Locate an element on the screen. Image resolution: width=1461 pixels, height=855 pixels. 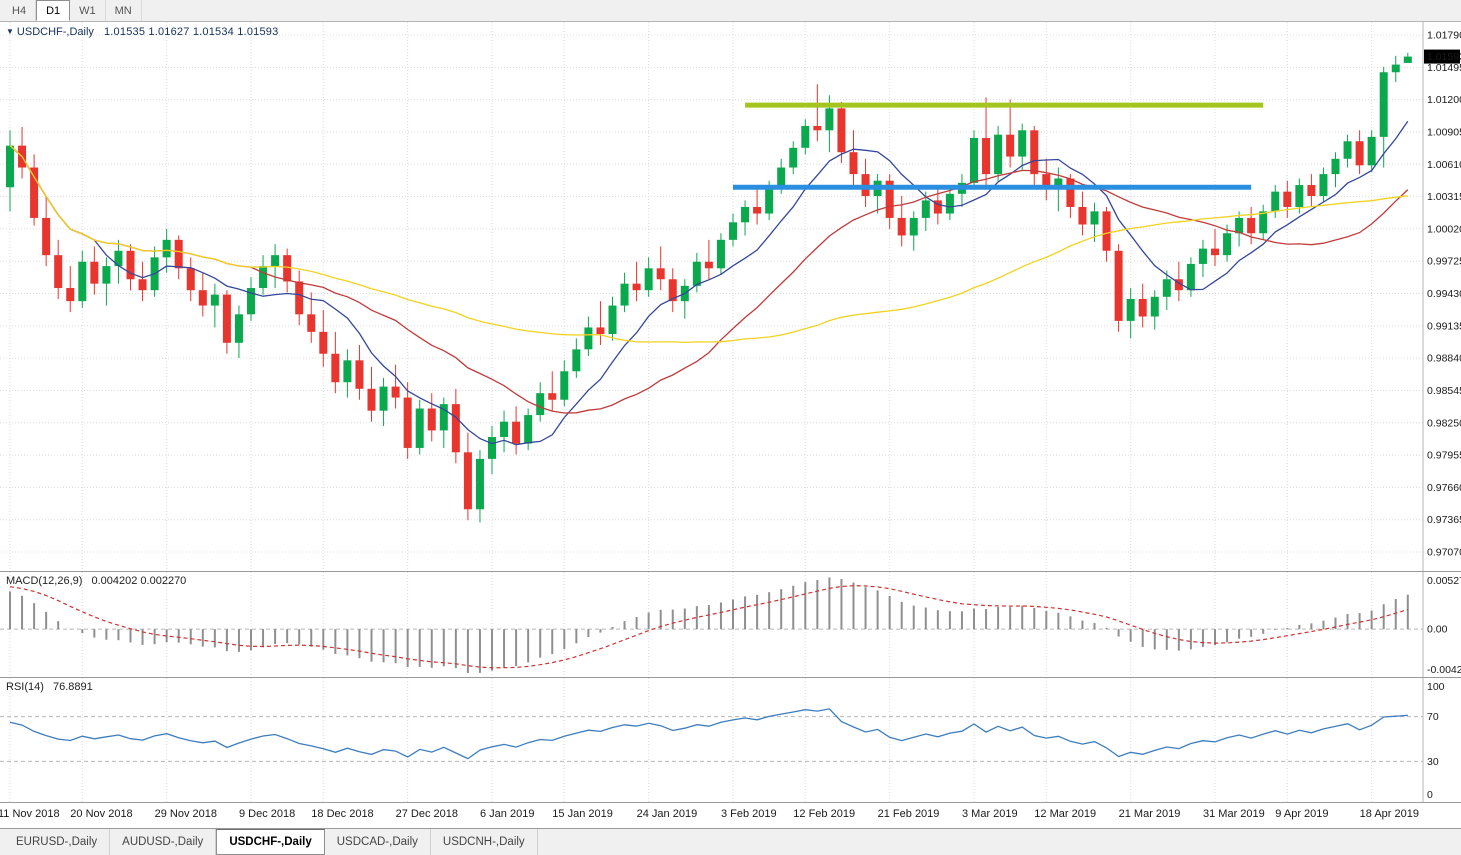
current-price-badge is located at coordinates (1442, 56).